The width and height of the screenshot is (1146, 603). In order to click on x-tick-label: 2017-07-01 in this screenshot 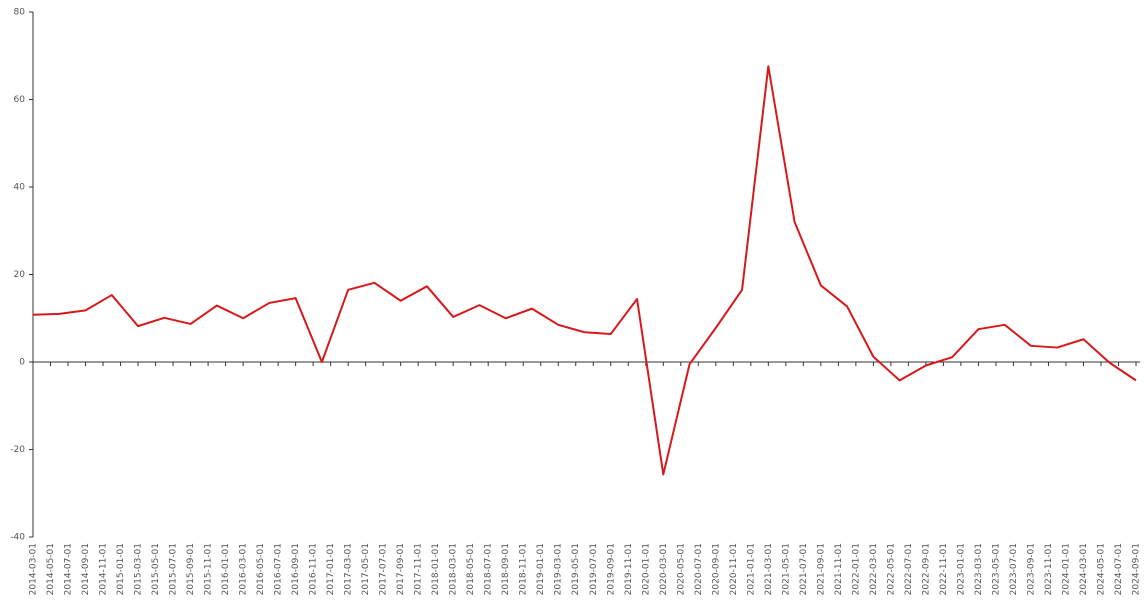, I will do `click(384, 569)`.